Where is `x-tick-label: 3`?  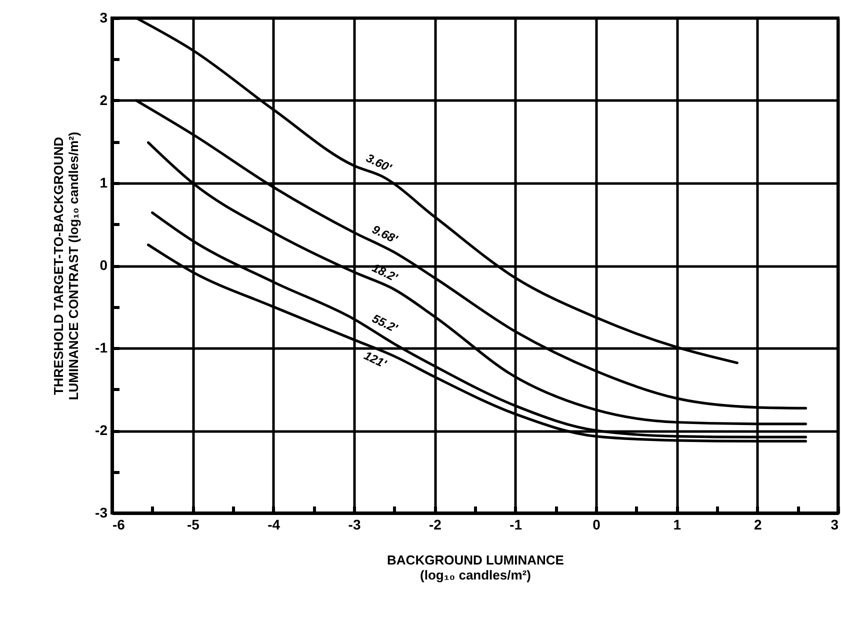 x-tick-label: 3 is located at coordinates (834, 524).